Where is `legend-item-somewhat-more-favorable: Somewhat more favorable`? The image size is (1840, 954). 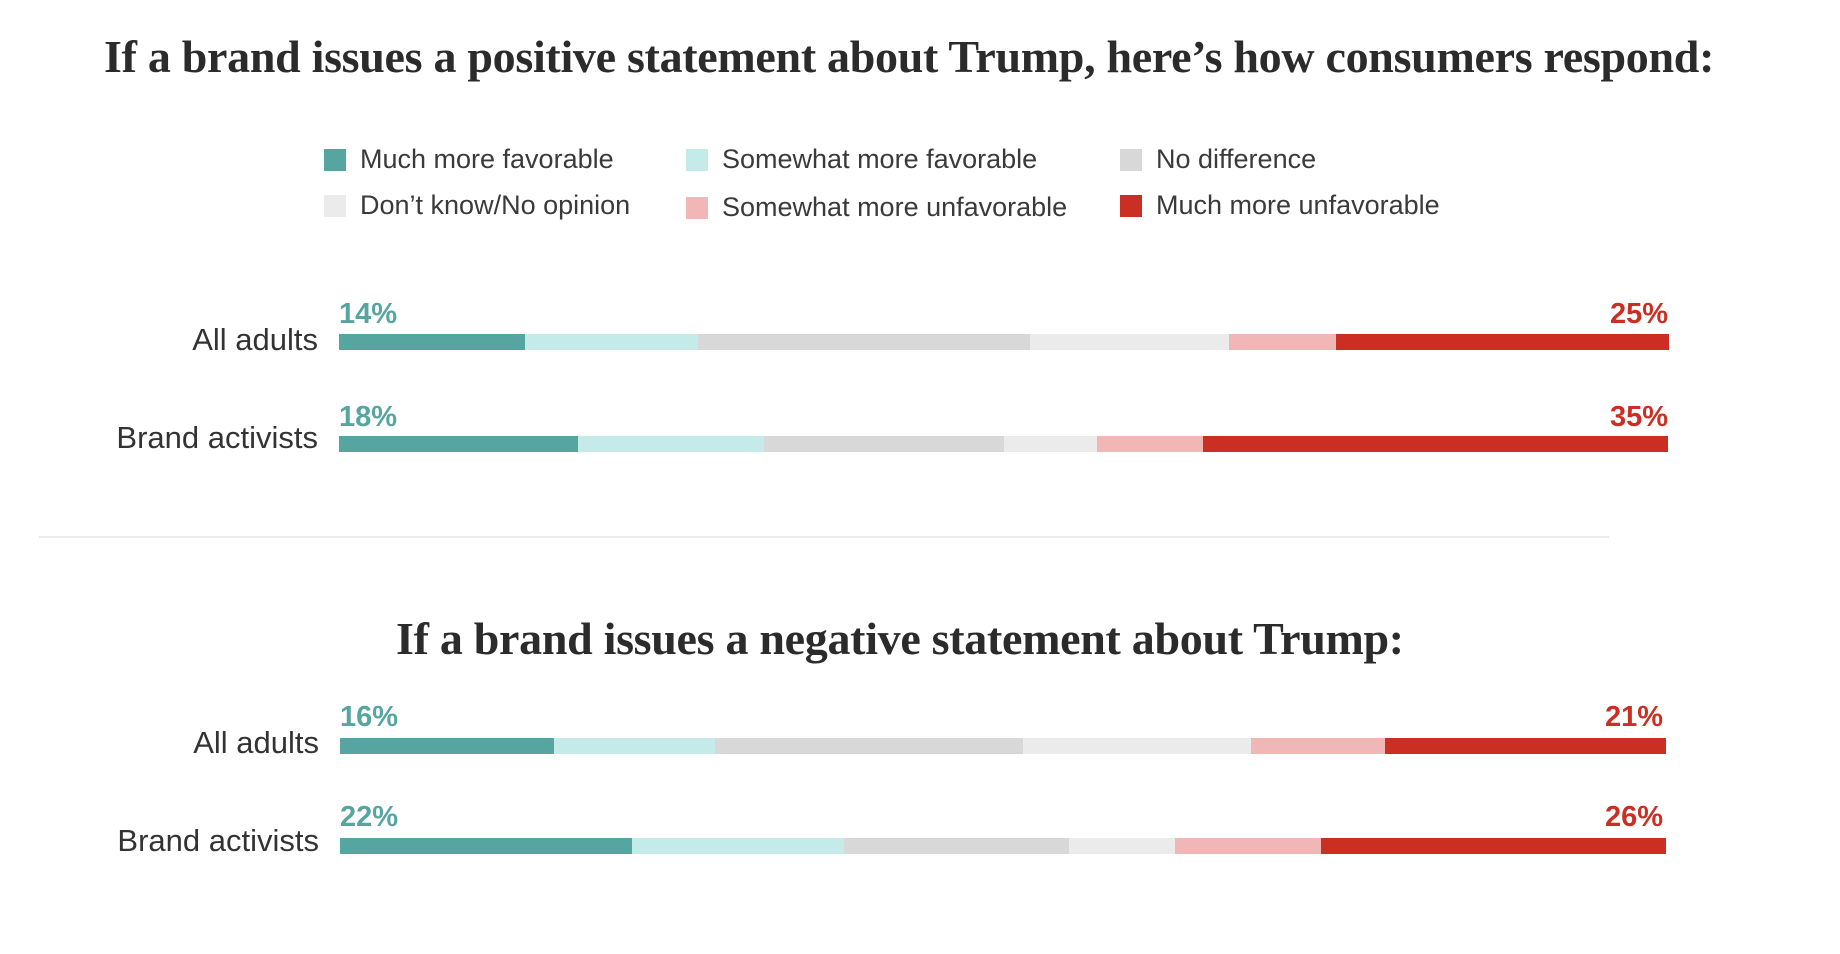 legend-item-somewhat-more-favorable: Somewhat more favorable is located at coordinates (861, 159).